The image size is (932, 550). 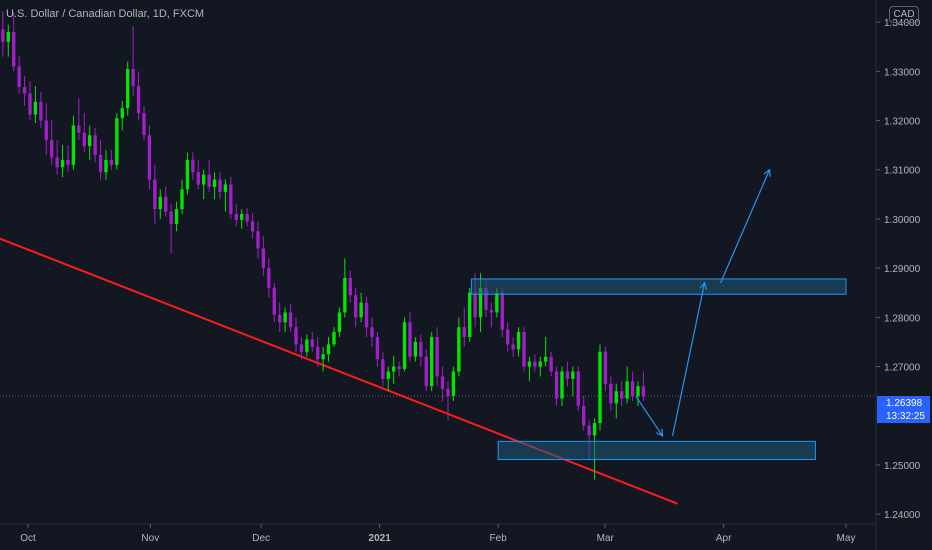 What do you see at coordinates (903, 409) in the screenshot?
I see `last-price-tag: 1.26398 13:32:25` at bounding box center [903, 409].